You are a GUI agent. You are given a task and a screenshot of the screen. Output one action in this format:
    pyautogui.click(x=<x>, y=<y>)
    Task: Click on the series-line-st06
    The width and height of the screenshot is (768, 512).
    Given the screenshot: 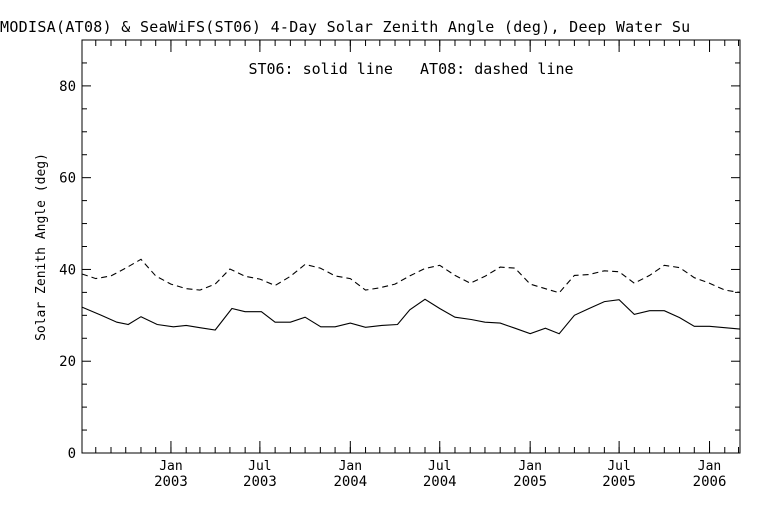 What is the action you would take?
    pyautogui.click(x=411, y=316)
    